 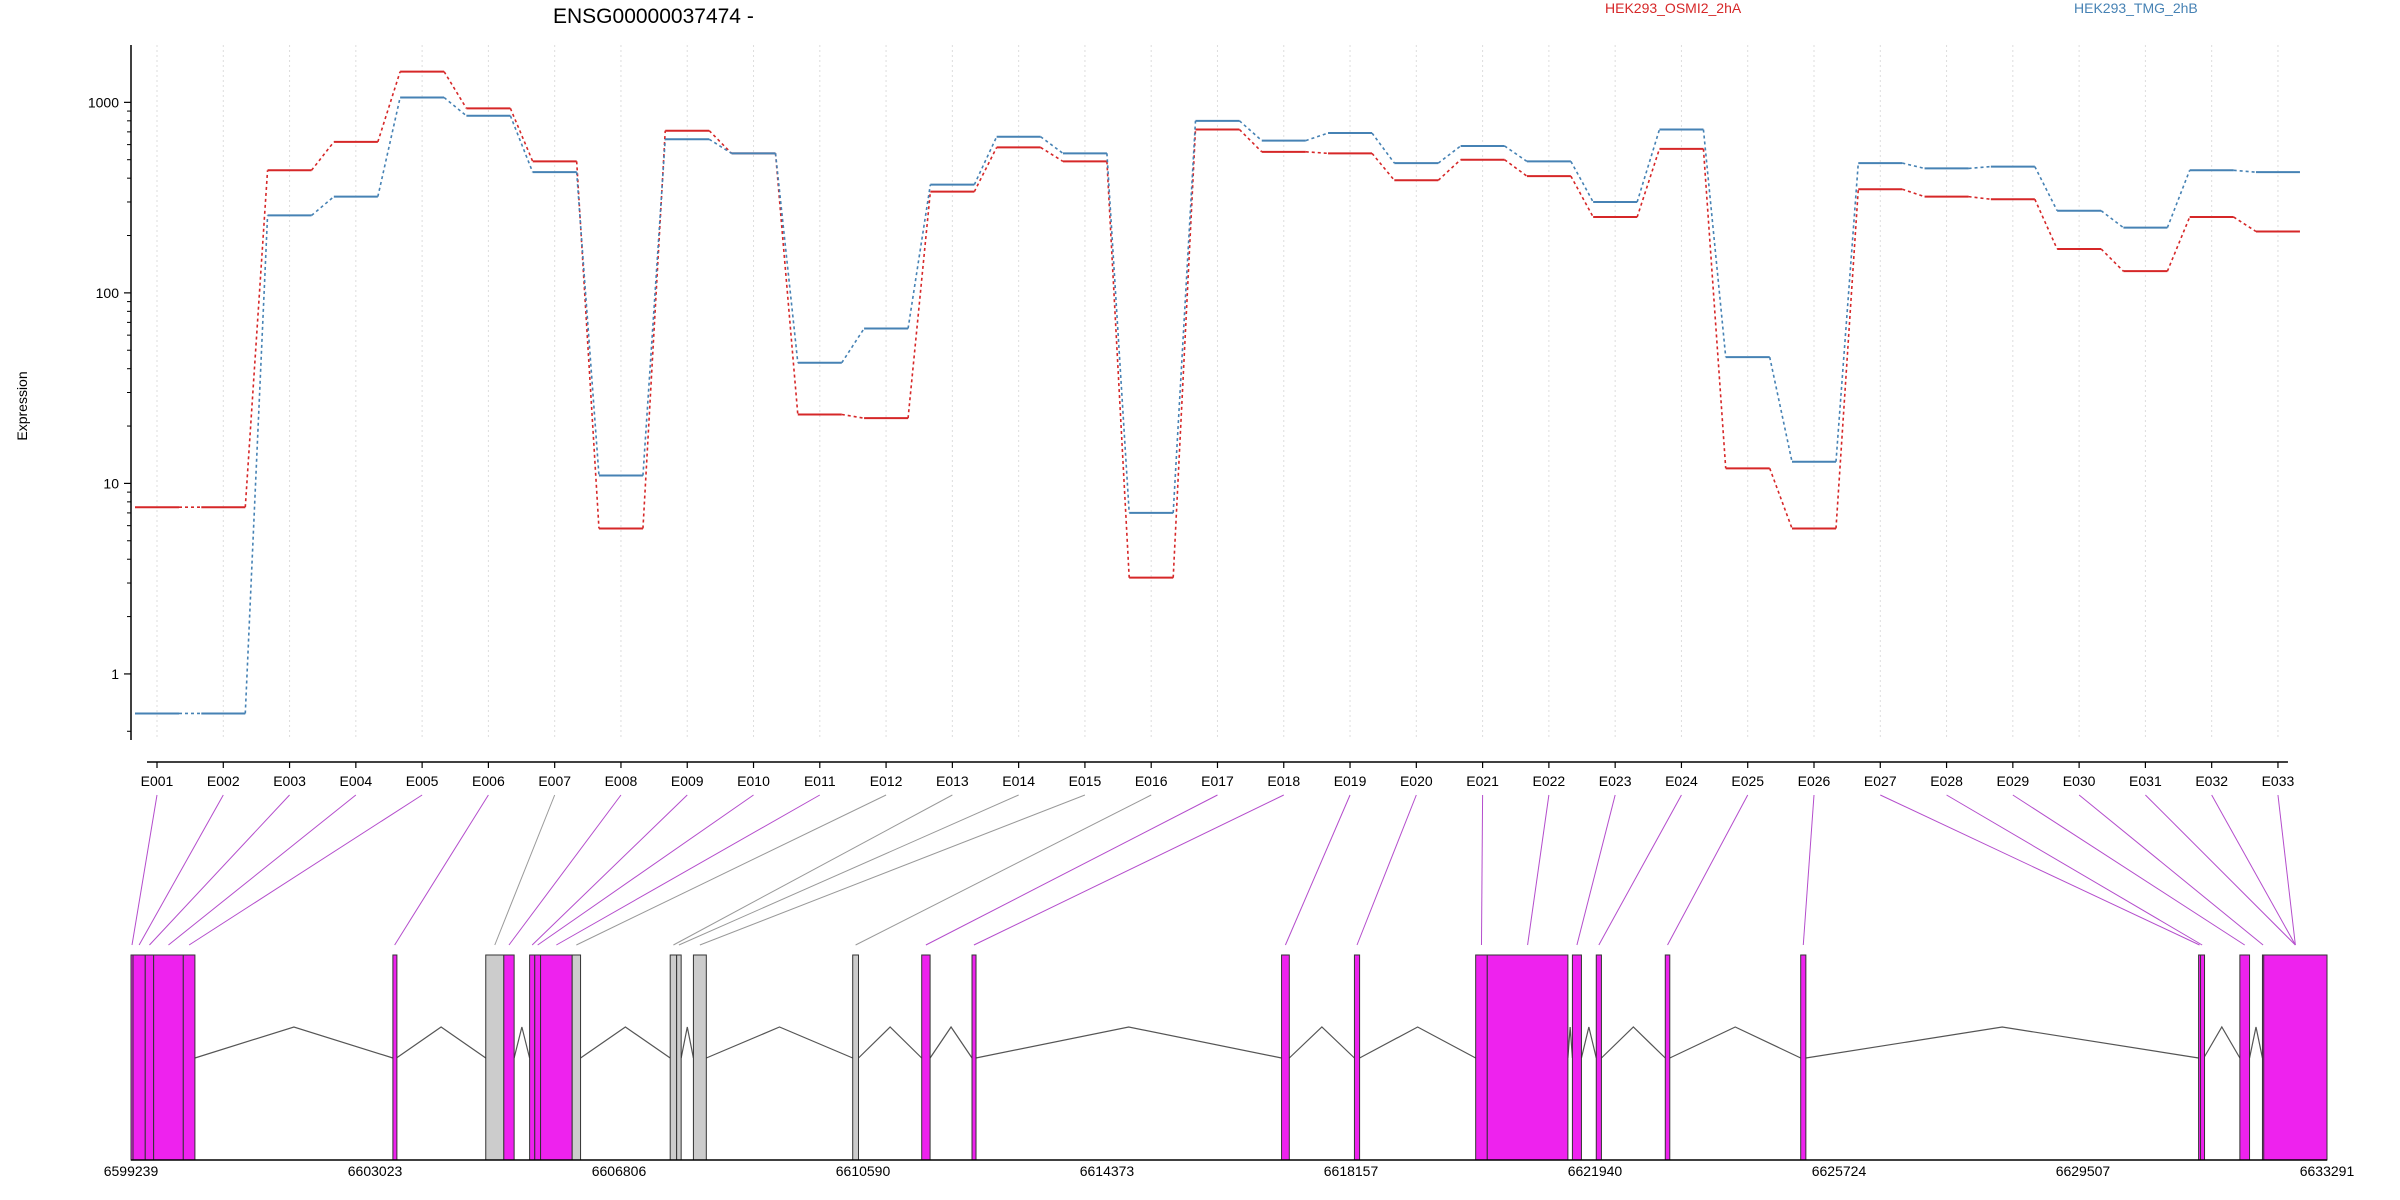 What do you see at coordinates (131, 1171) in the screenshot?
I see `genomic-tick-label-6599239: 6599239` at bounding box center [131, 1171].